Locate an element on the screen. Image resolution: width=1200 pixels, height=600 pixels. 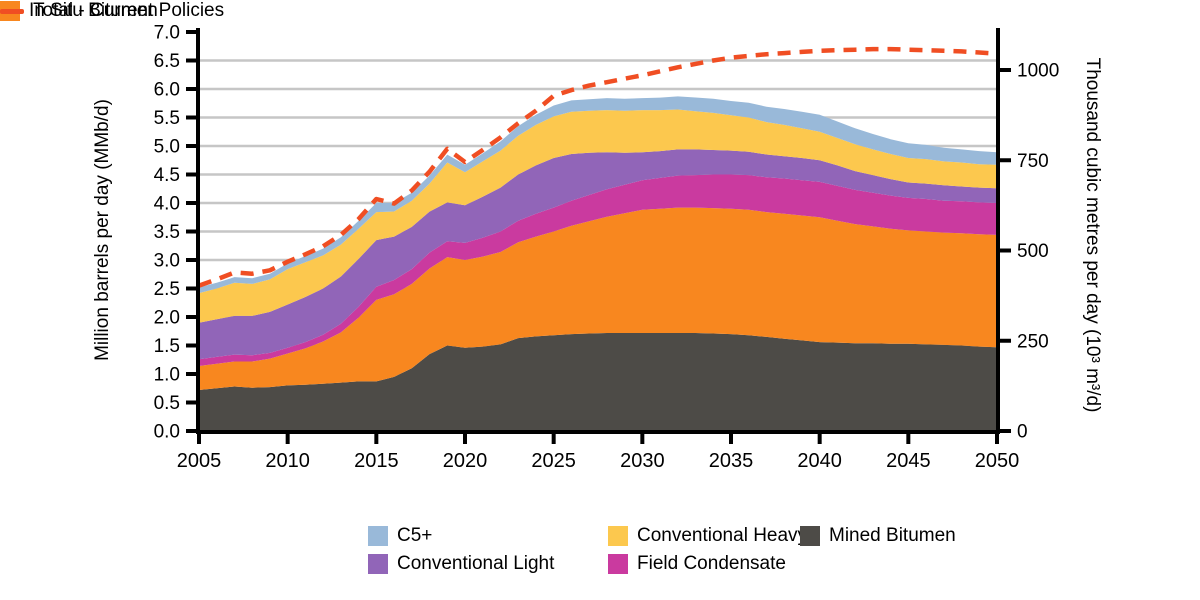
legend-item-mined-bitumen: Mined Bitumen is located at coordinates (878, 536).